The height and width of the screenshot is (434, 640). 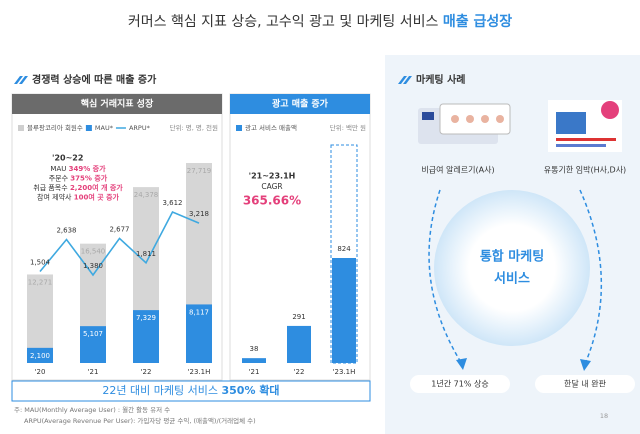 I want to click on unit-label: 단위: 명, 명, 천원, so click(x=194, y=127).